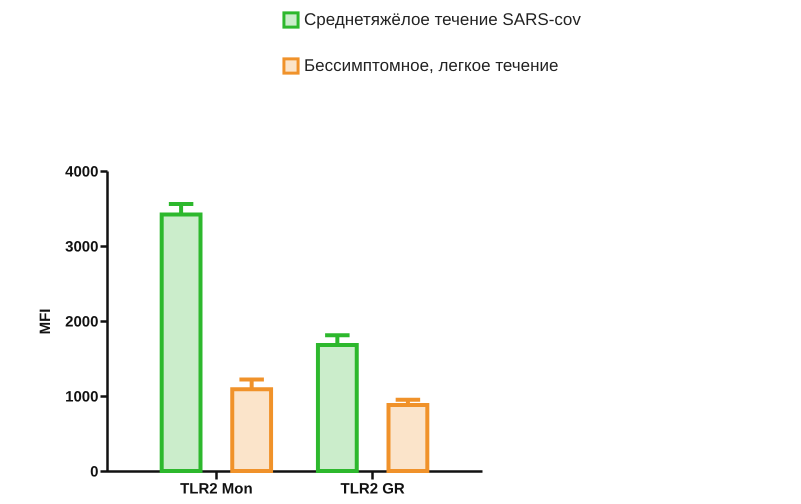  What do you see at coordinates (81, 397) in the screenshot?
I see `y-tick-label: 1000` at bounding box center [81, 397].